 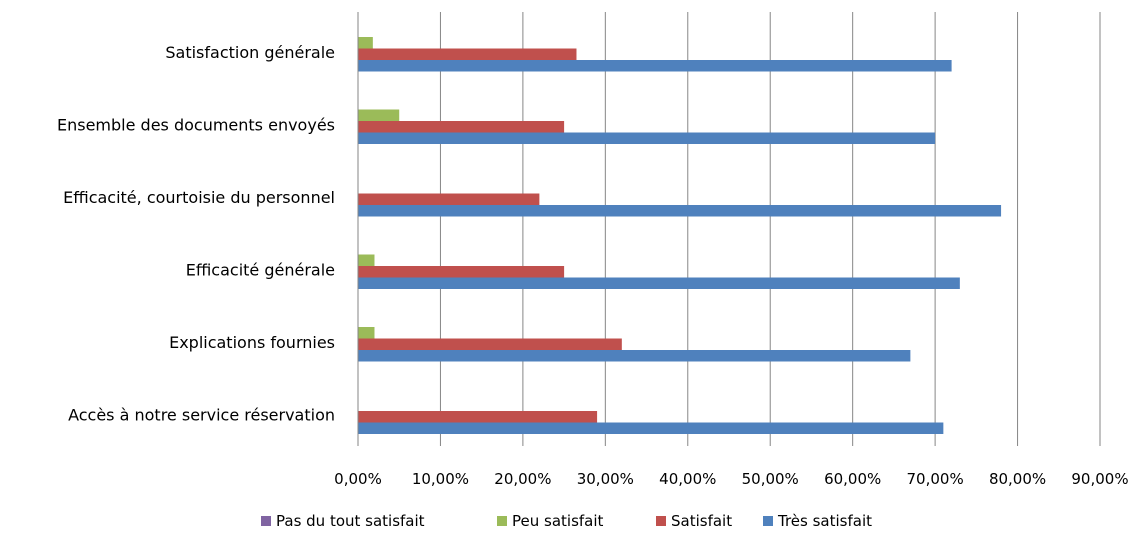 What do you see at coordinates (605, 479) in the screenshot?
I see `x-tick-label: 30,00%` at bounding box center [605, 479].